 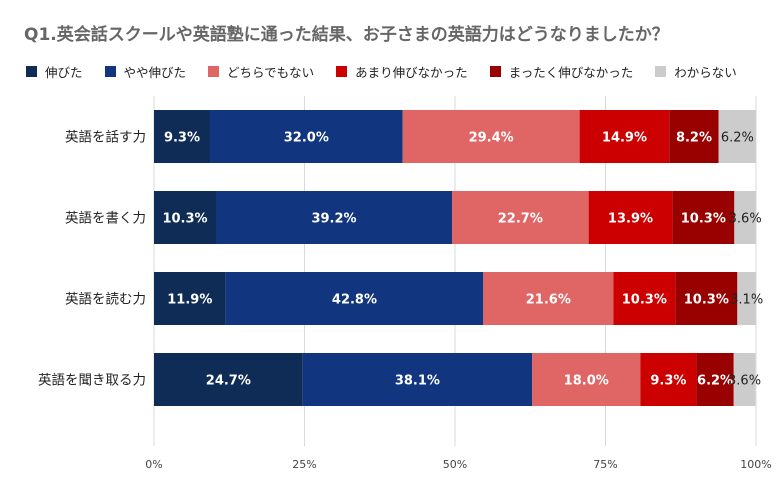 I want to click on legend-label: まったく伸びなかった, so click(x=571, y=72).